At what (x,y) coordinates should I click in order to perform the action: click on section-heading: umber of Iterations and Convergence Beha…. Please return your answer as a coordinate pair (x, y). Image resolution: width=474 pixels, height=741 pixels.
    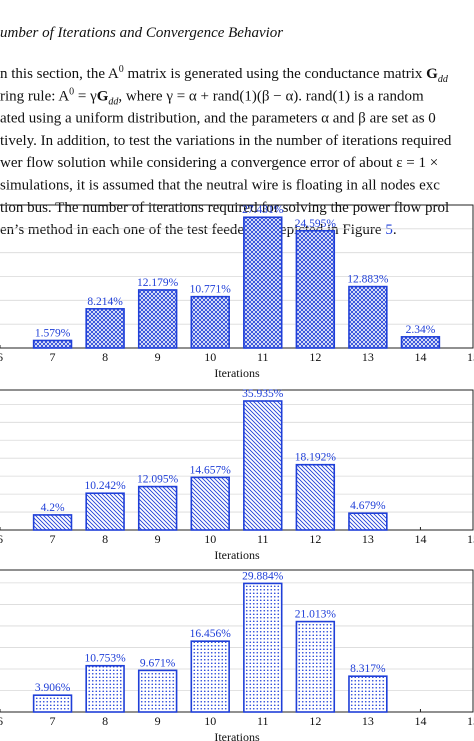
    Looking at the image, I should click on (141, 33).